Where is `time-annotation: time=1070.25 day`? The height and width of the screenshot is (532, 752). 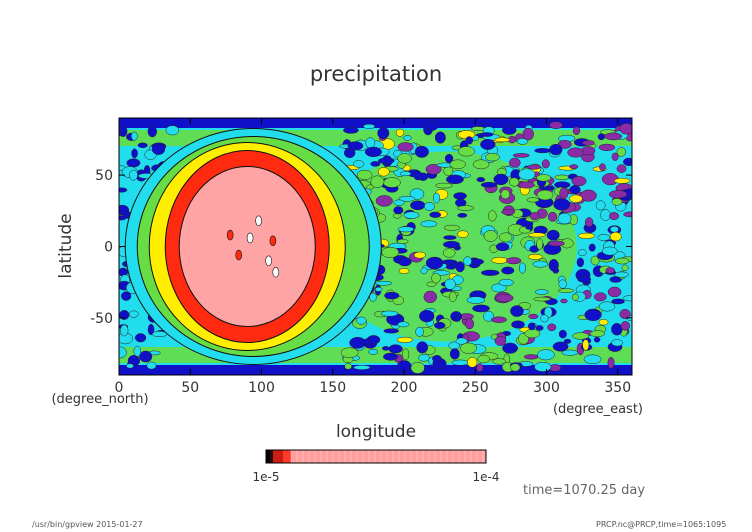
time-annotation: time=1070.25 day is located at coordinates (584, 490).